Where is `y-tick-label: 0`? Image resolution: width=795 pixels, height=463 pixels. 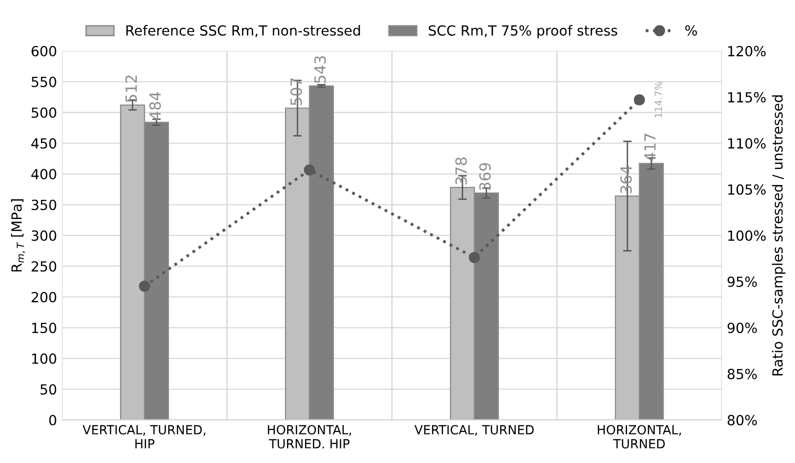 y-tick-label: 0 is located at coordinates (52, 420).